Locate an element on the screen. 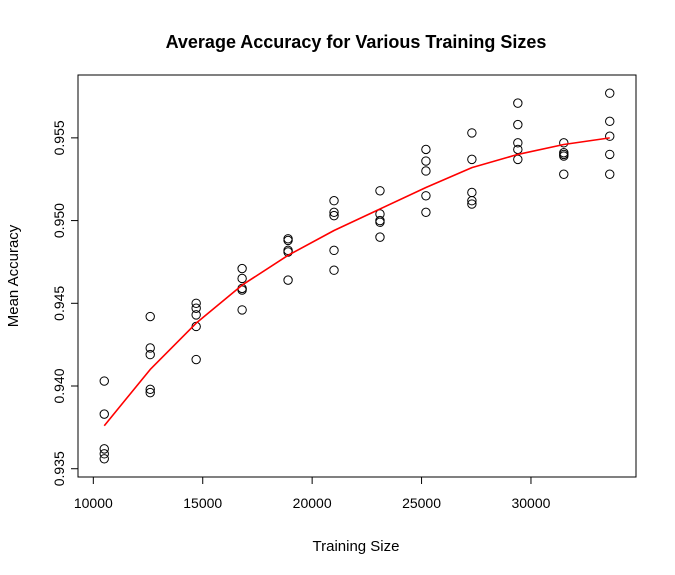 The image size is (675, 575). x-tick-label: 10000 is located at coordinates (93, 503).